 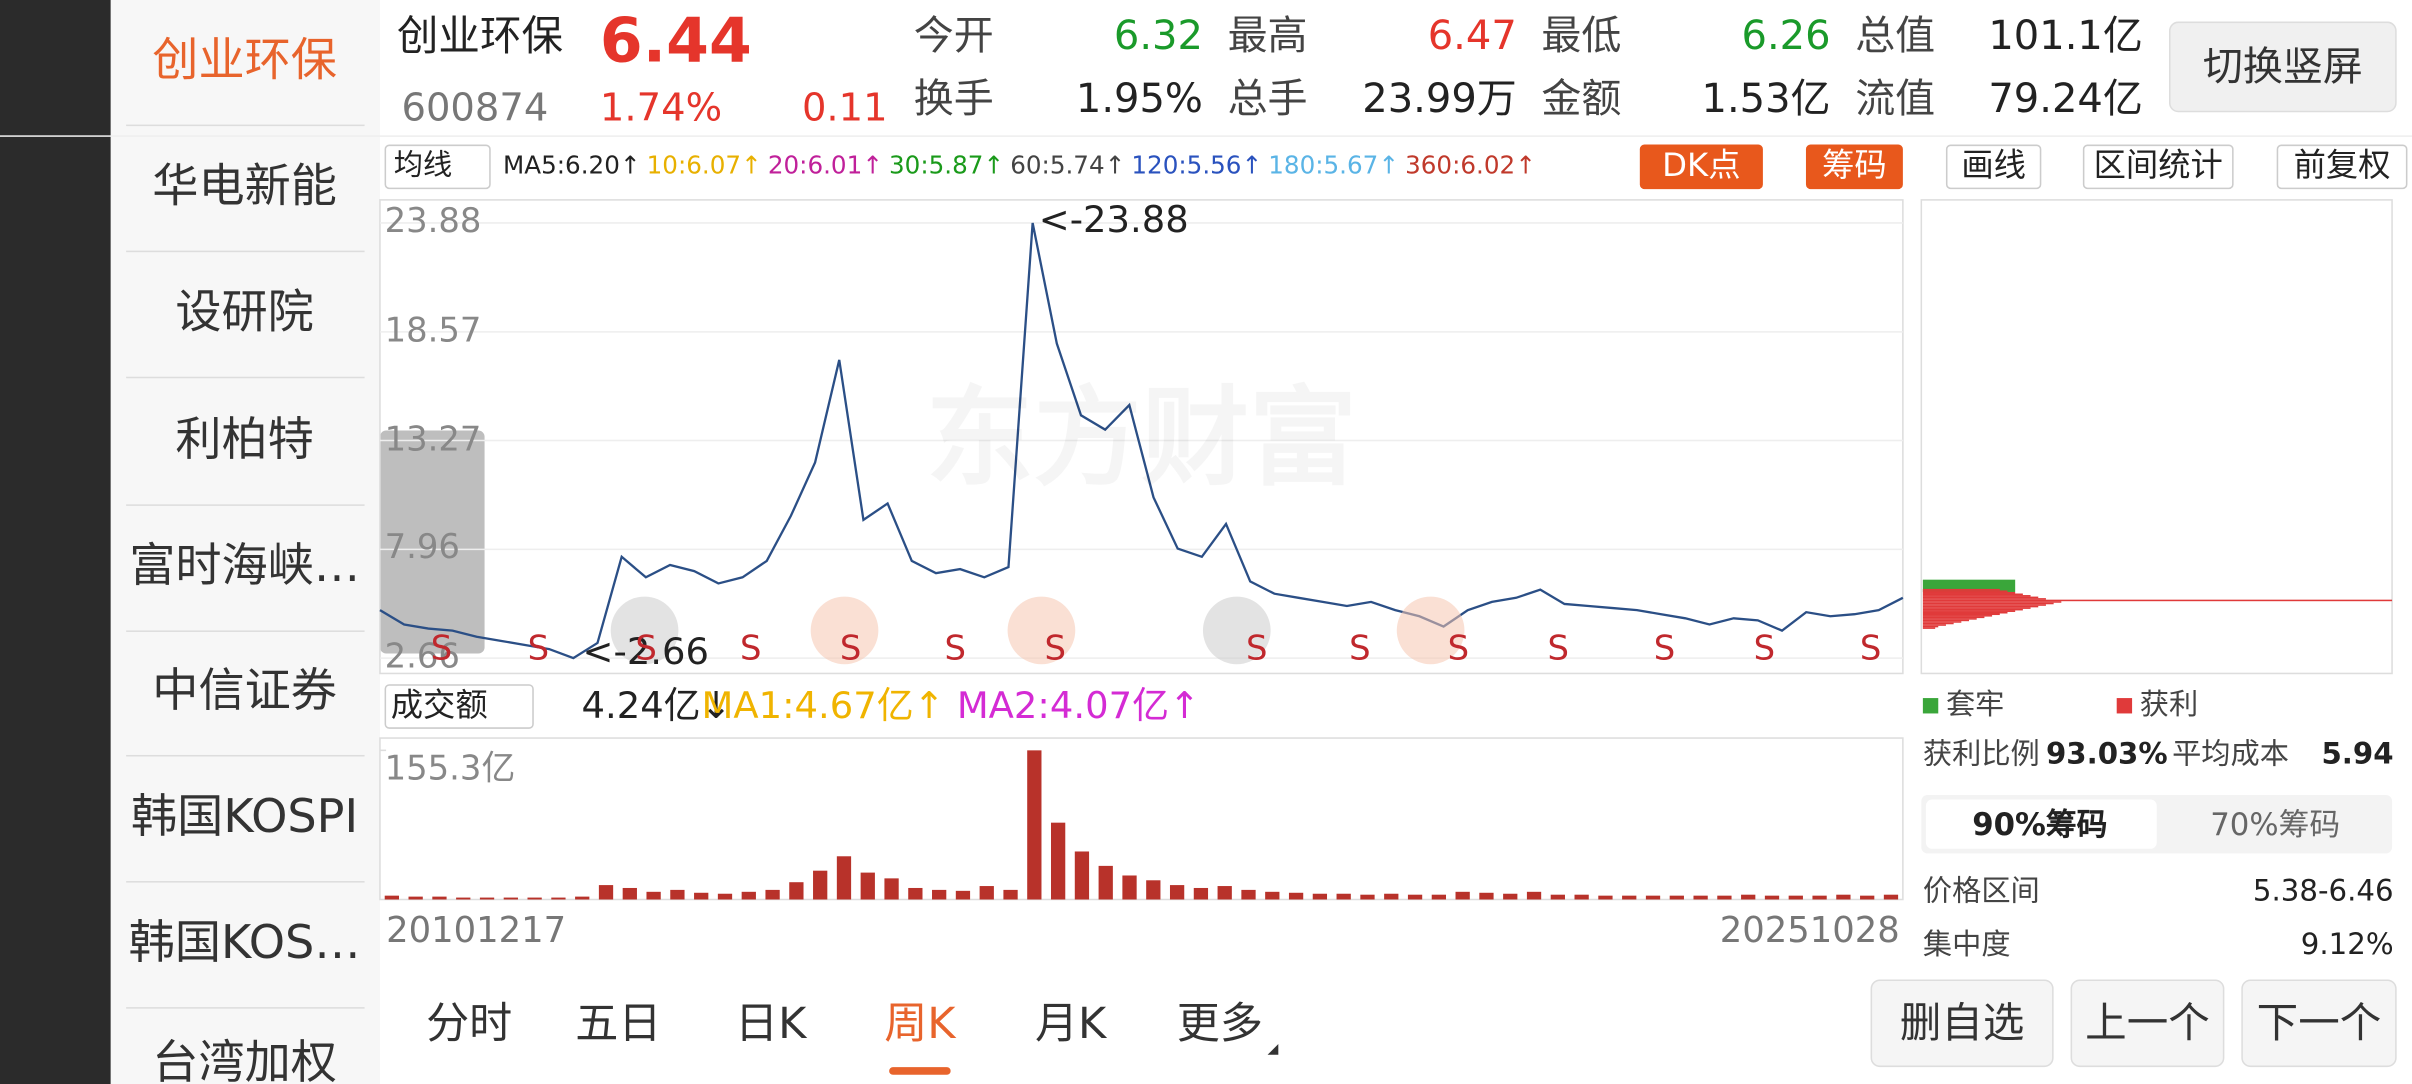 What do you see at coordinates (2275, 824) in the screenshot?
I see `chip-tab: 70%筹码` at bounding box center [2275, 824].